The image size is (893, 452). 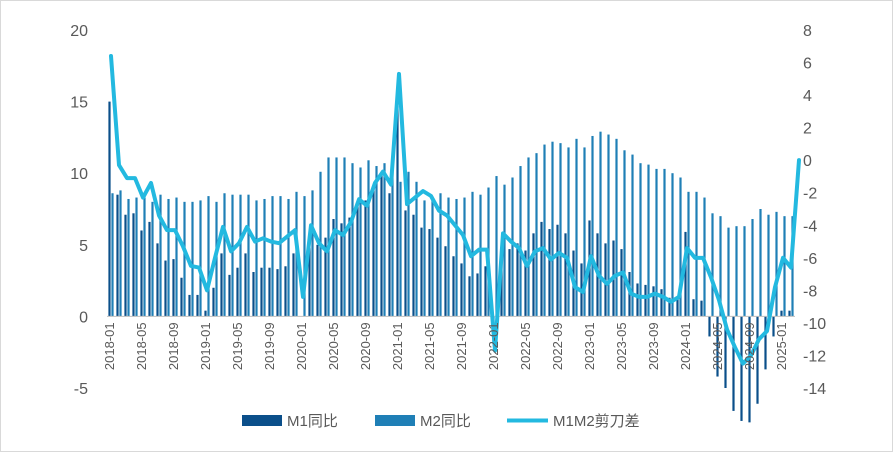 I want to click on right-tick-label: 2, so click(x=807, y=129).